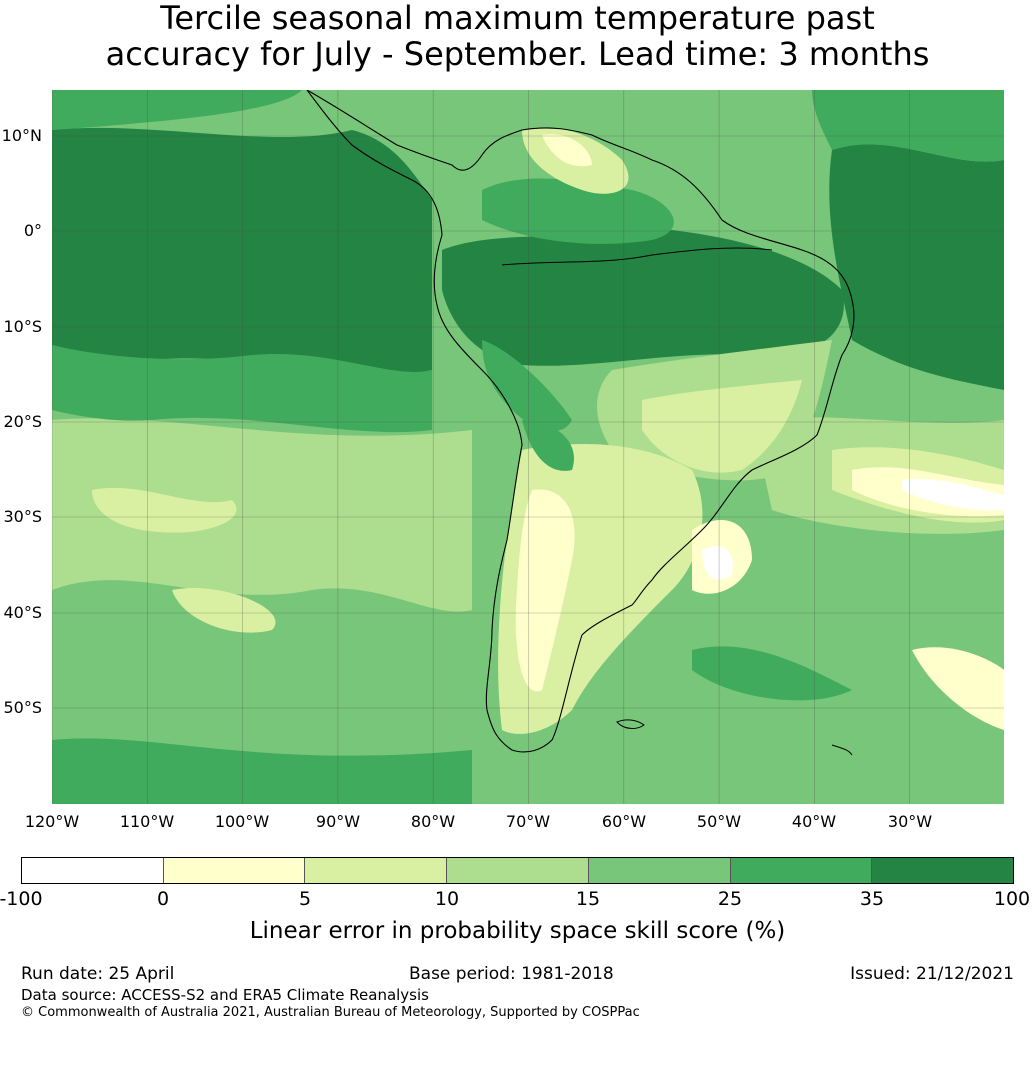 This screenshot has width=1035, height=1065. I want to click on colorbar-tick: 35, so click(872, 899).